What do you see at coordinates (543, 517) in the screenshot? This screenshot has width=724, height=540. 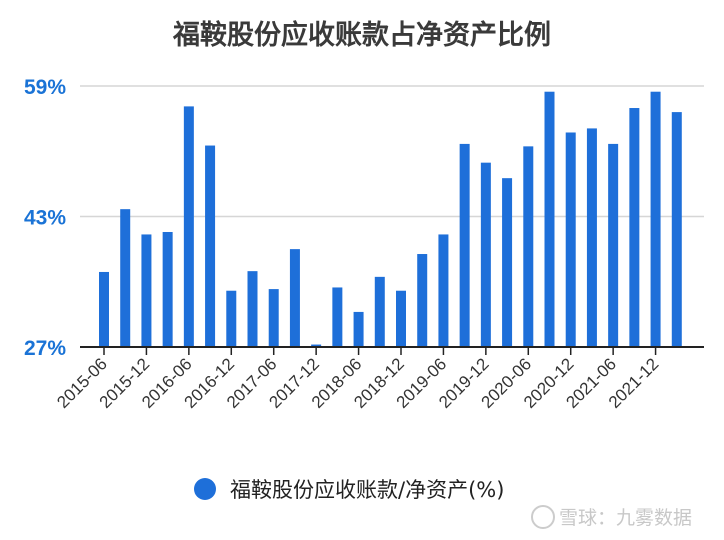 I see `snowball-logo-icon` at bounding box center [543, 517].